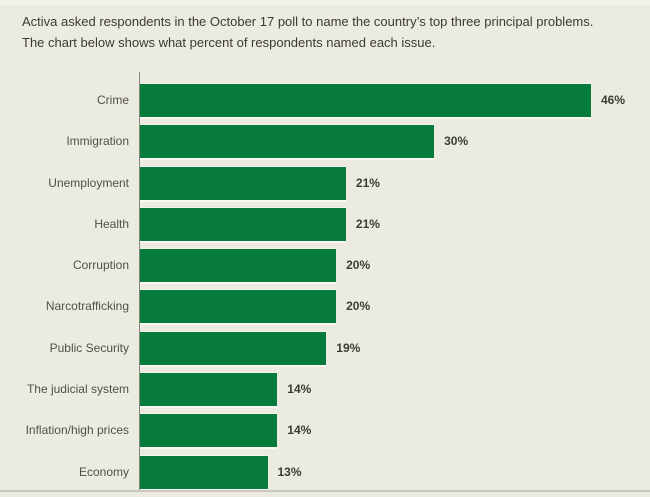  Describe the element at coordinates (325, 491) in the screenshot. I see `panel-bottom-edge` at that location.